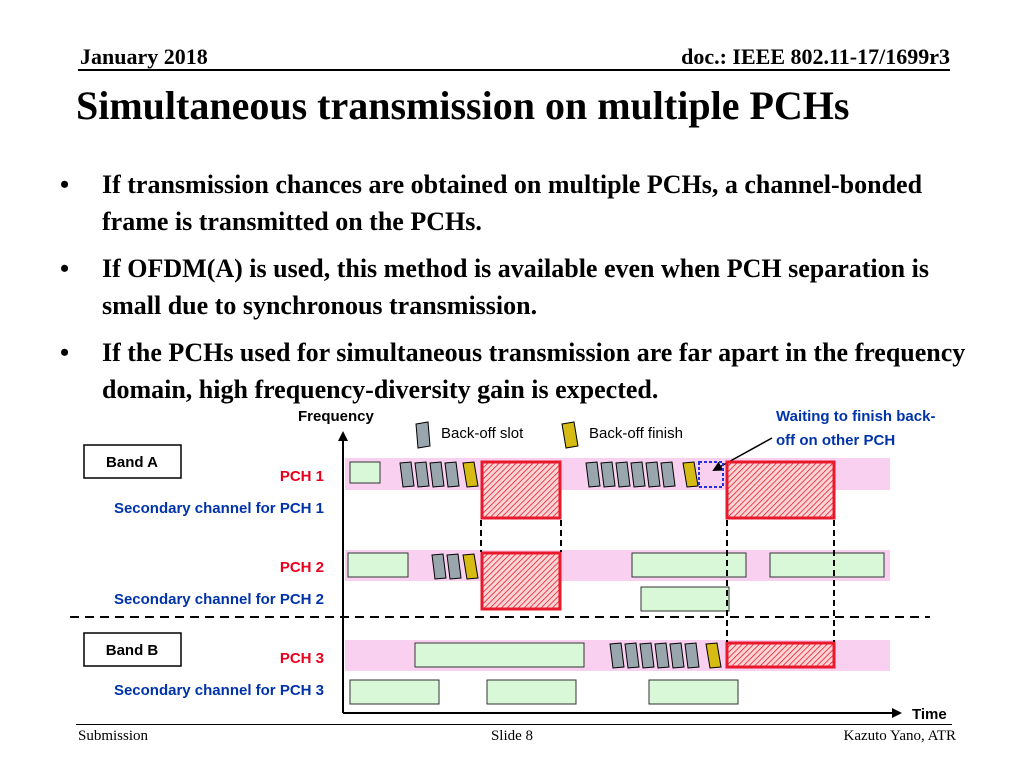 This screenshot has width=1024, height=768. What do you see at coordinates (482, 433) in the screenshot?
I see `legend-backoff-slot-label: Back-off slot` at bounding box center [482, 433].